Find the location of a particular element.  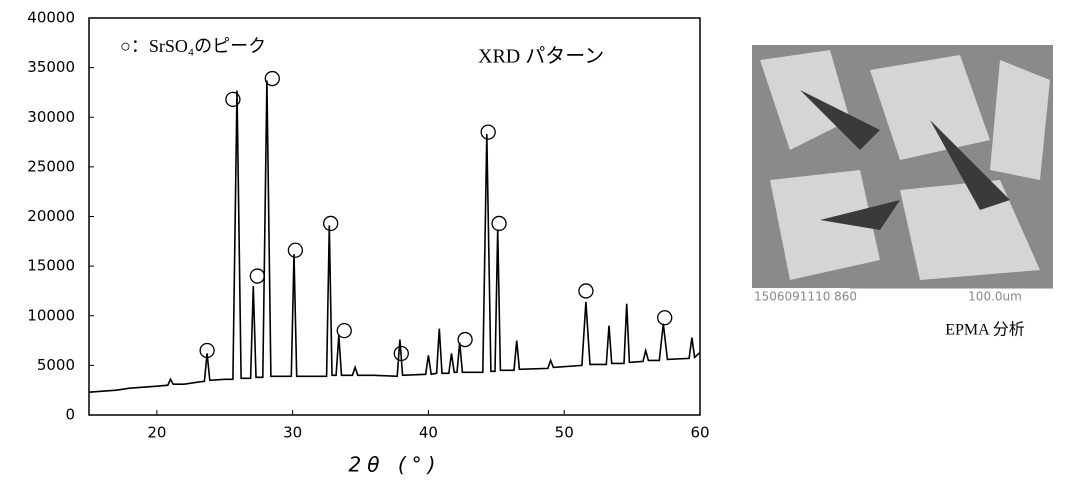

y-tick-label: 25000 is located at coordinates (51, 166).